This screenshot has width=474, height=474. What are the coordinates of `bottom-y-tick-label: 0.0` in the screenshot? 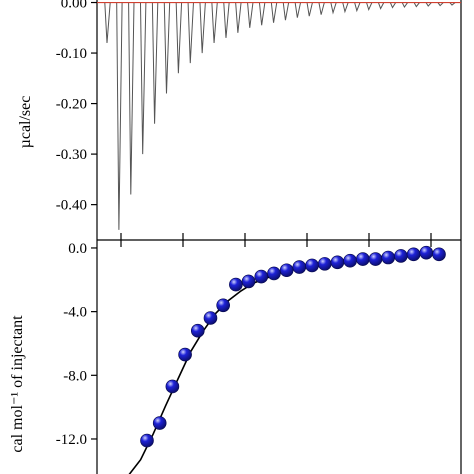 It's located at (77, 249).